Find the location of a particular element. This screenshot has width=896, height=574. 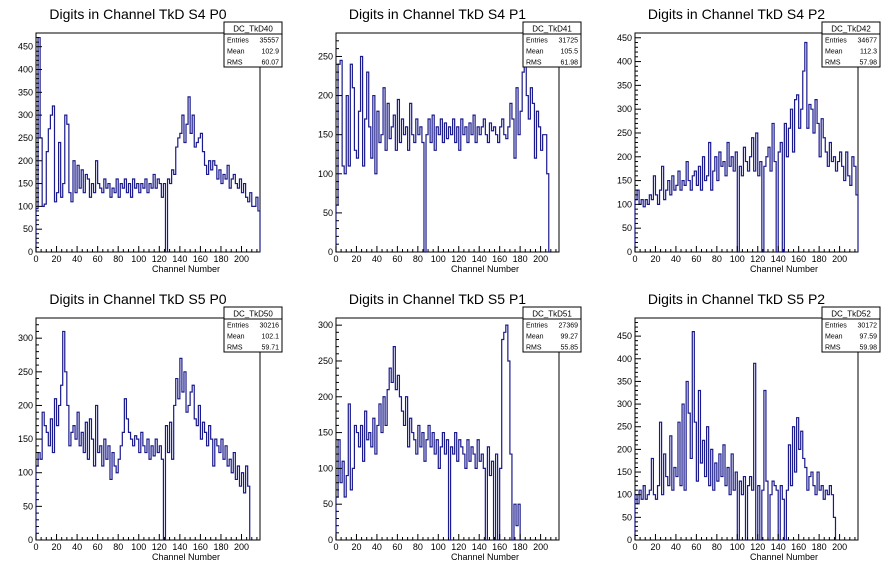

stats-value: 60.07 is located at coordinates (270, 63).